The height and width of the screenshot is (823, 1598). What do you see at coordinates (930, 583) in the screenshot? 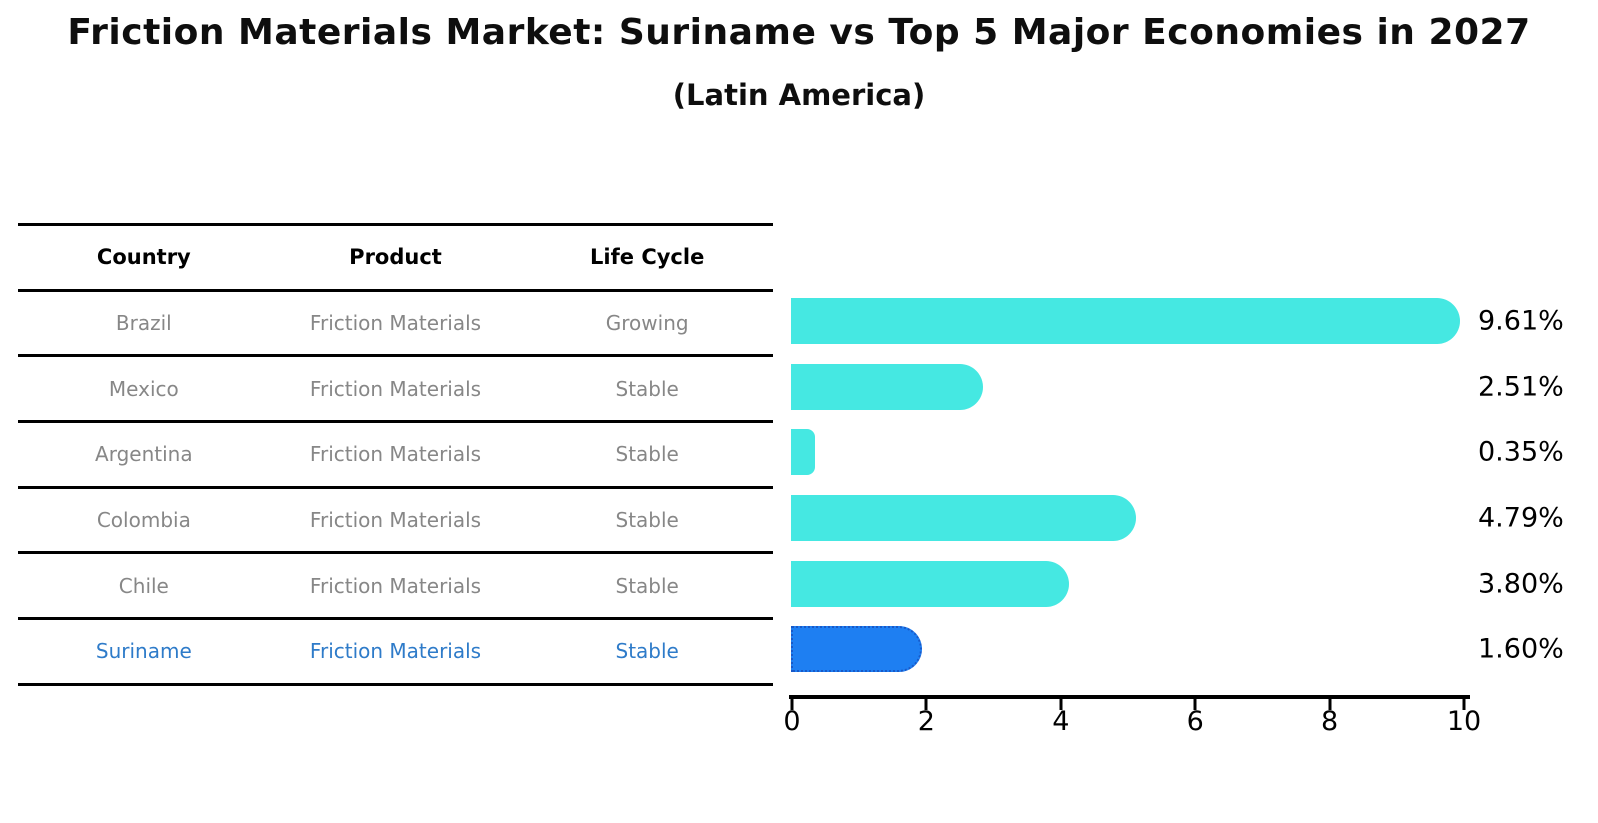
I see `bar-chile` at bounding box center [930, 583].